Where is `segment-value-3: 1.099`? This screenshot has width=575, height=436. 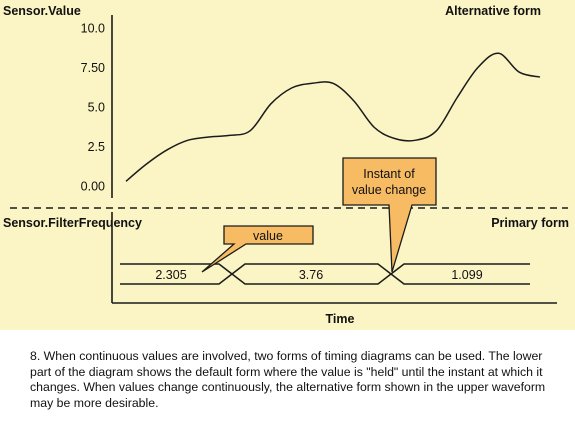 segment-value-3: 1.099 is located at coordinates (466, 275).